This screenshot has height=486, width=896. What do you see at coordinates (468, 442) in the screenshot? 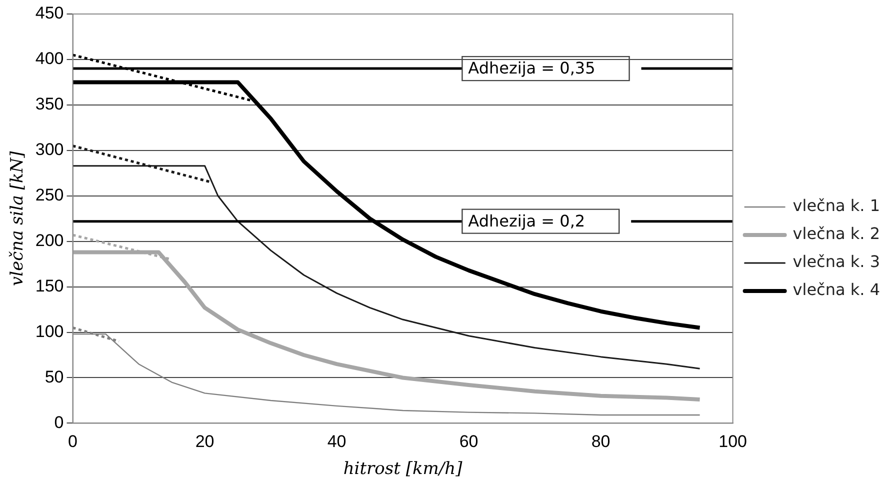
I see `x-tick-label: 60` at bounding box center [468, 442].